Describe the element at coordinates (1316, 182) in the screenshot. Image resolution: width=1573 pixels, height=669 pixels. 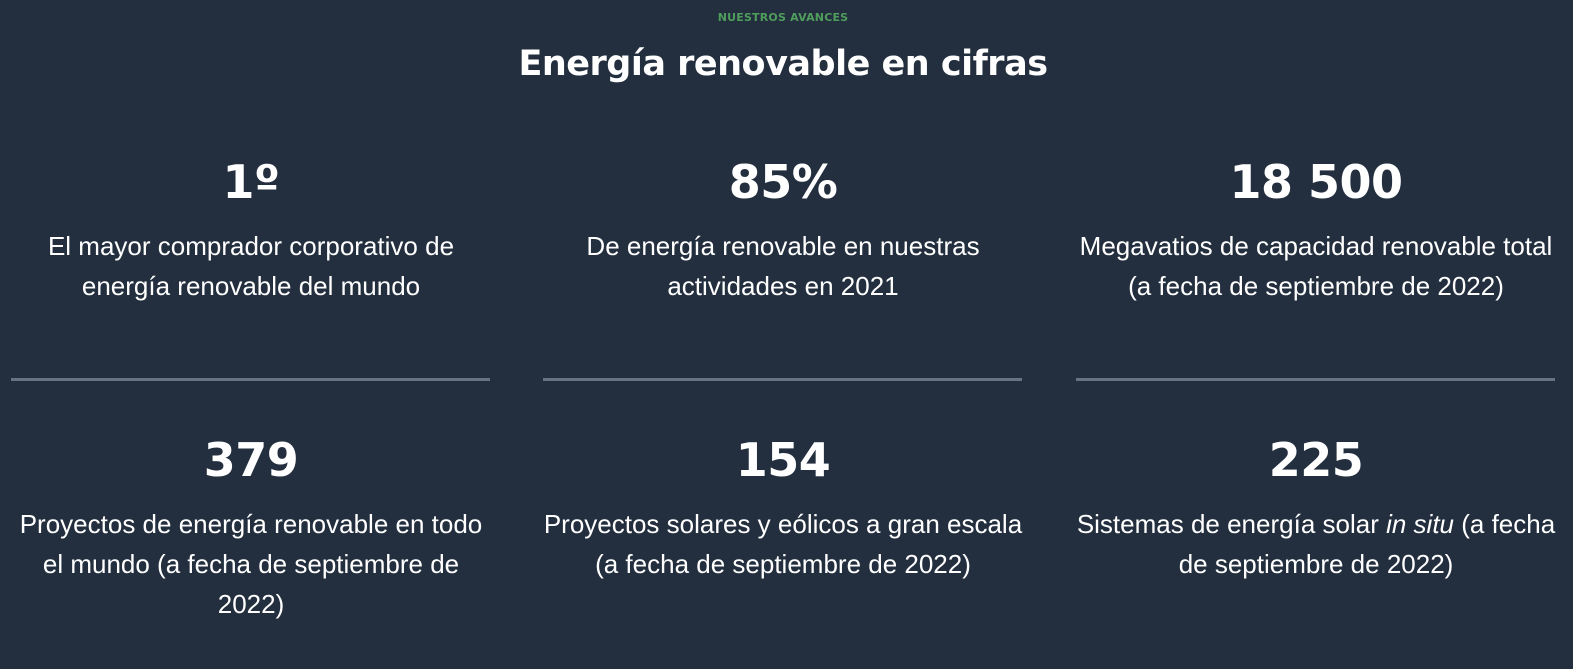
I see `stat-value: 18 500` at that location.